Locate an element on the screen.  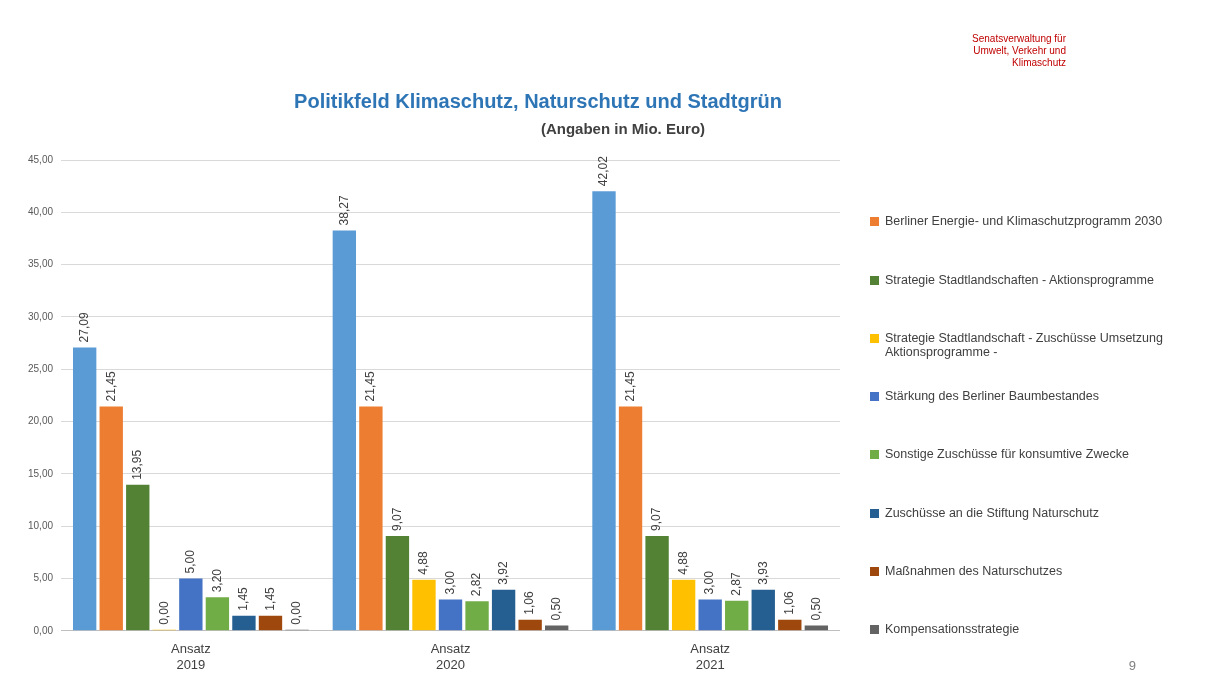
y-tick-label: 10,00 is located at coordinates (40, 525).